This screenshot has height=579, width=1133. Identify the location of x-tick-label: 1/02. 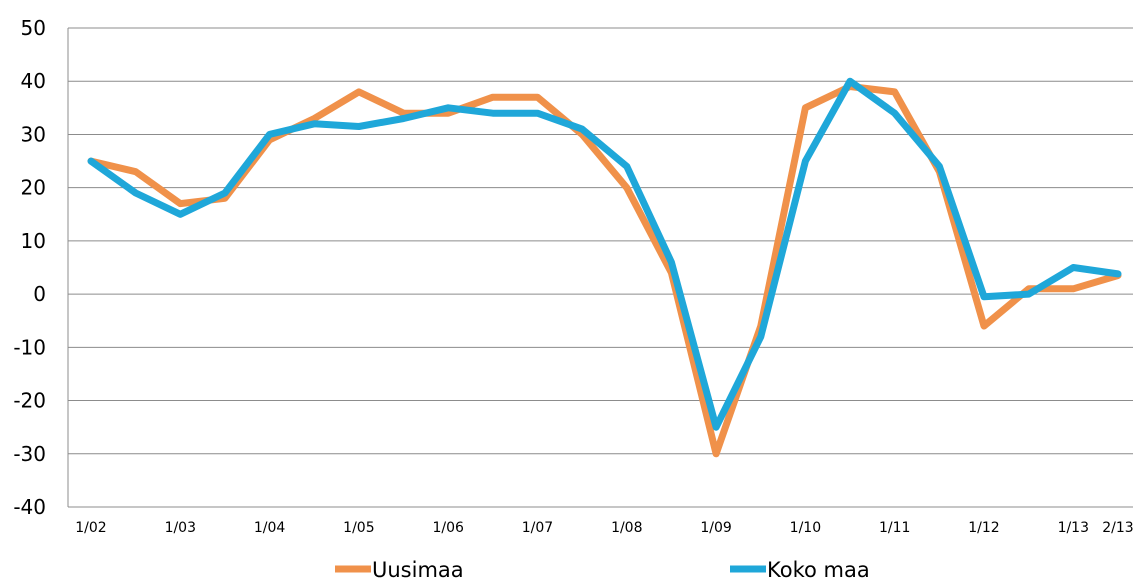
(90, 528).